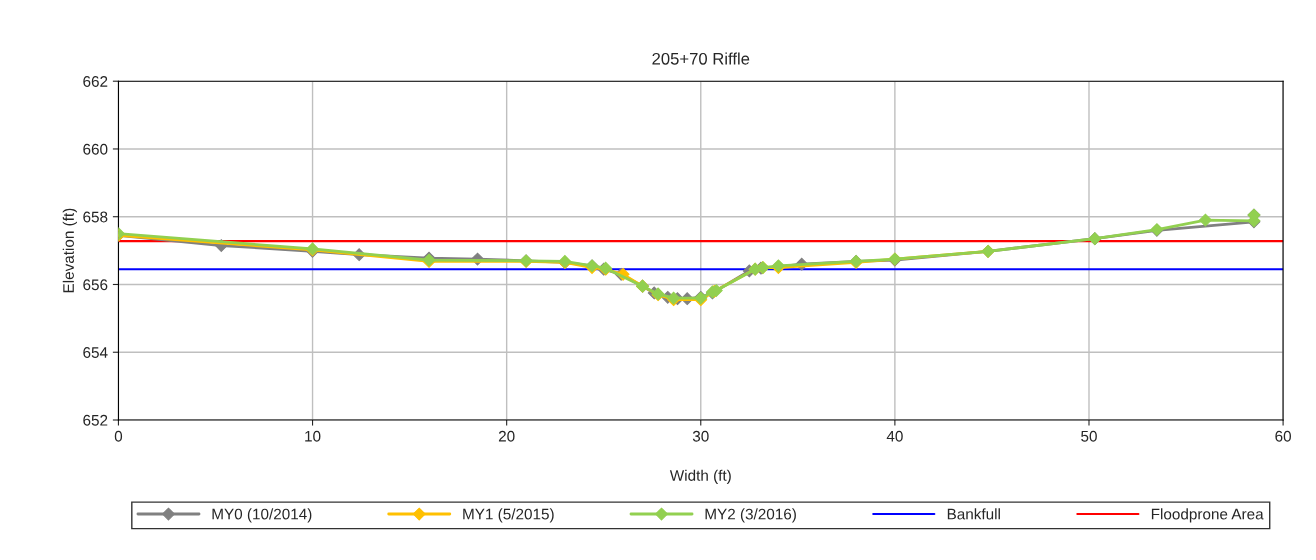 The width and height of the screenshot is (1316, 560). I want to click on chart-title: 205+70 Riffle, so click(701, 58).